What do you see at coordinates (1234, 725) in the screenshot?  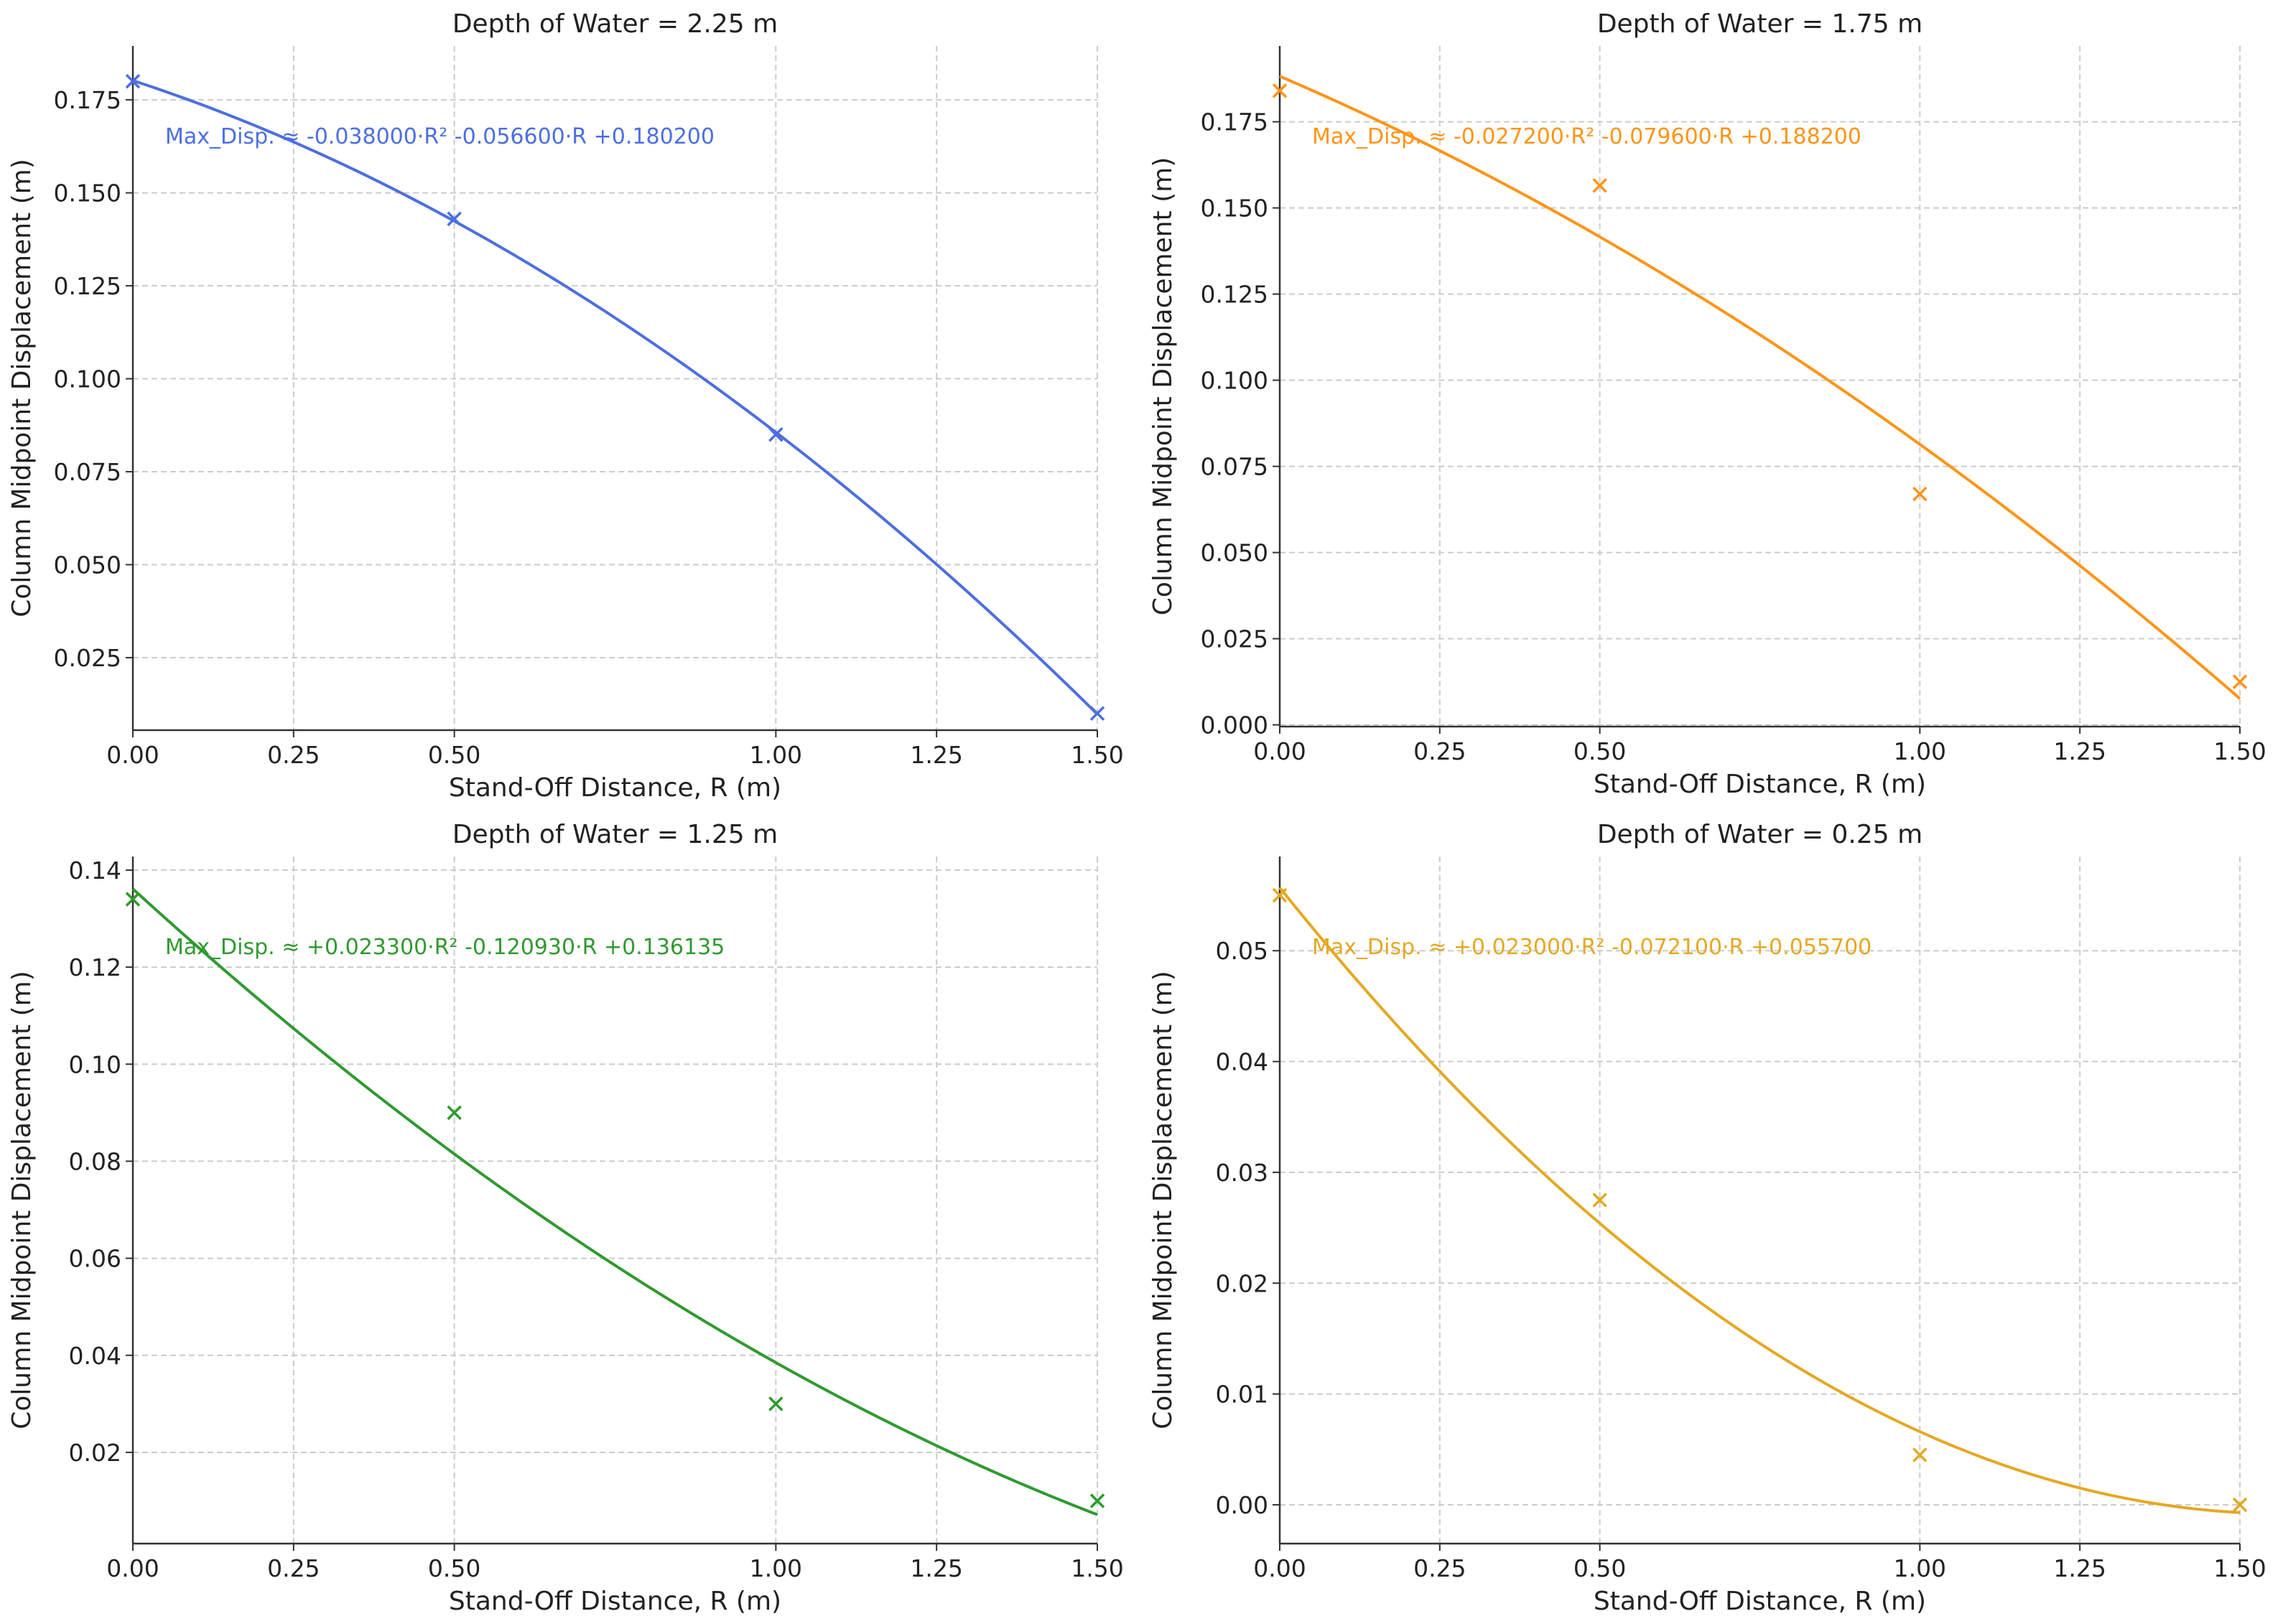 I see `y-tick-label: 0.000` at bounding box center [1234, 725].